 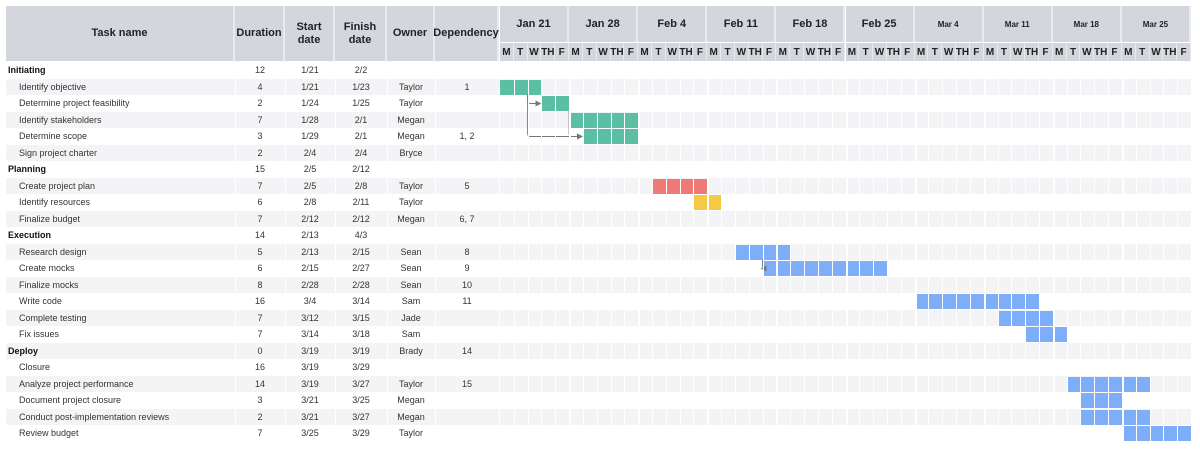 What do you see at coordinates (467, 86) in the screenshot?
I see `cell-dependency: 1` at bounding box center [467, 86].